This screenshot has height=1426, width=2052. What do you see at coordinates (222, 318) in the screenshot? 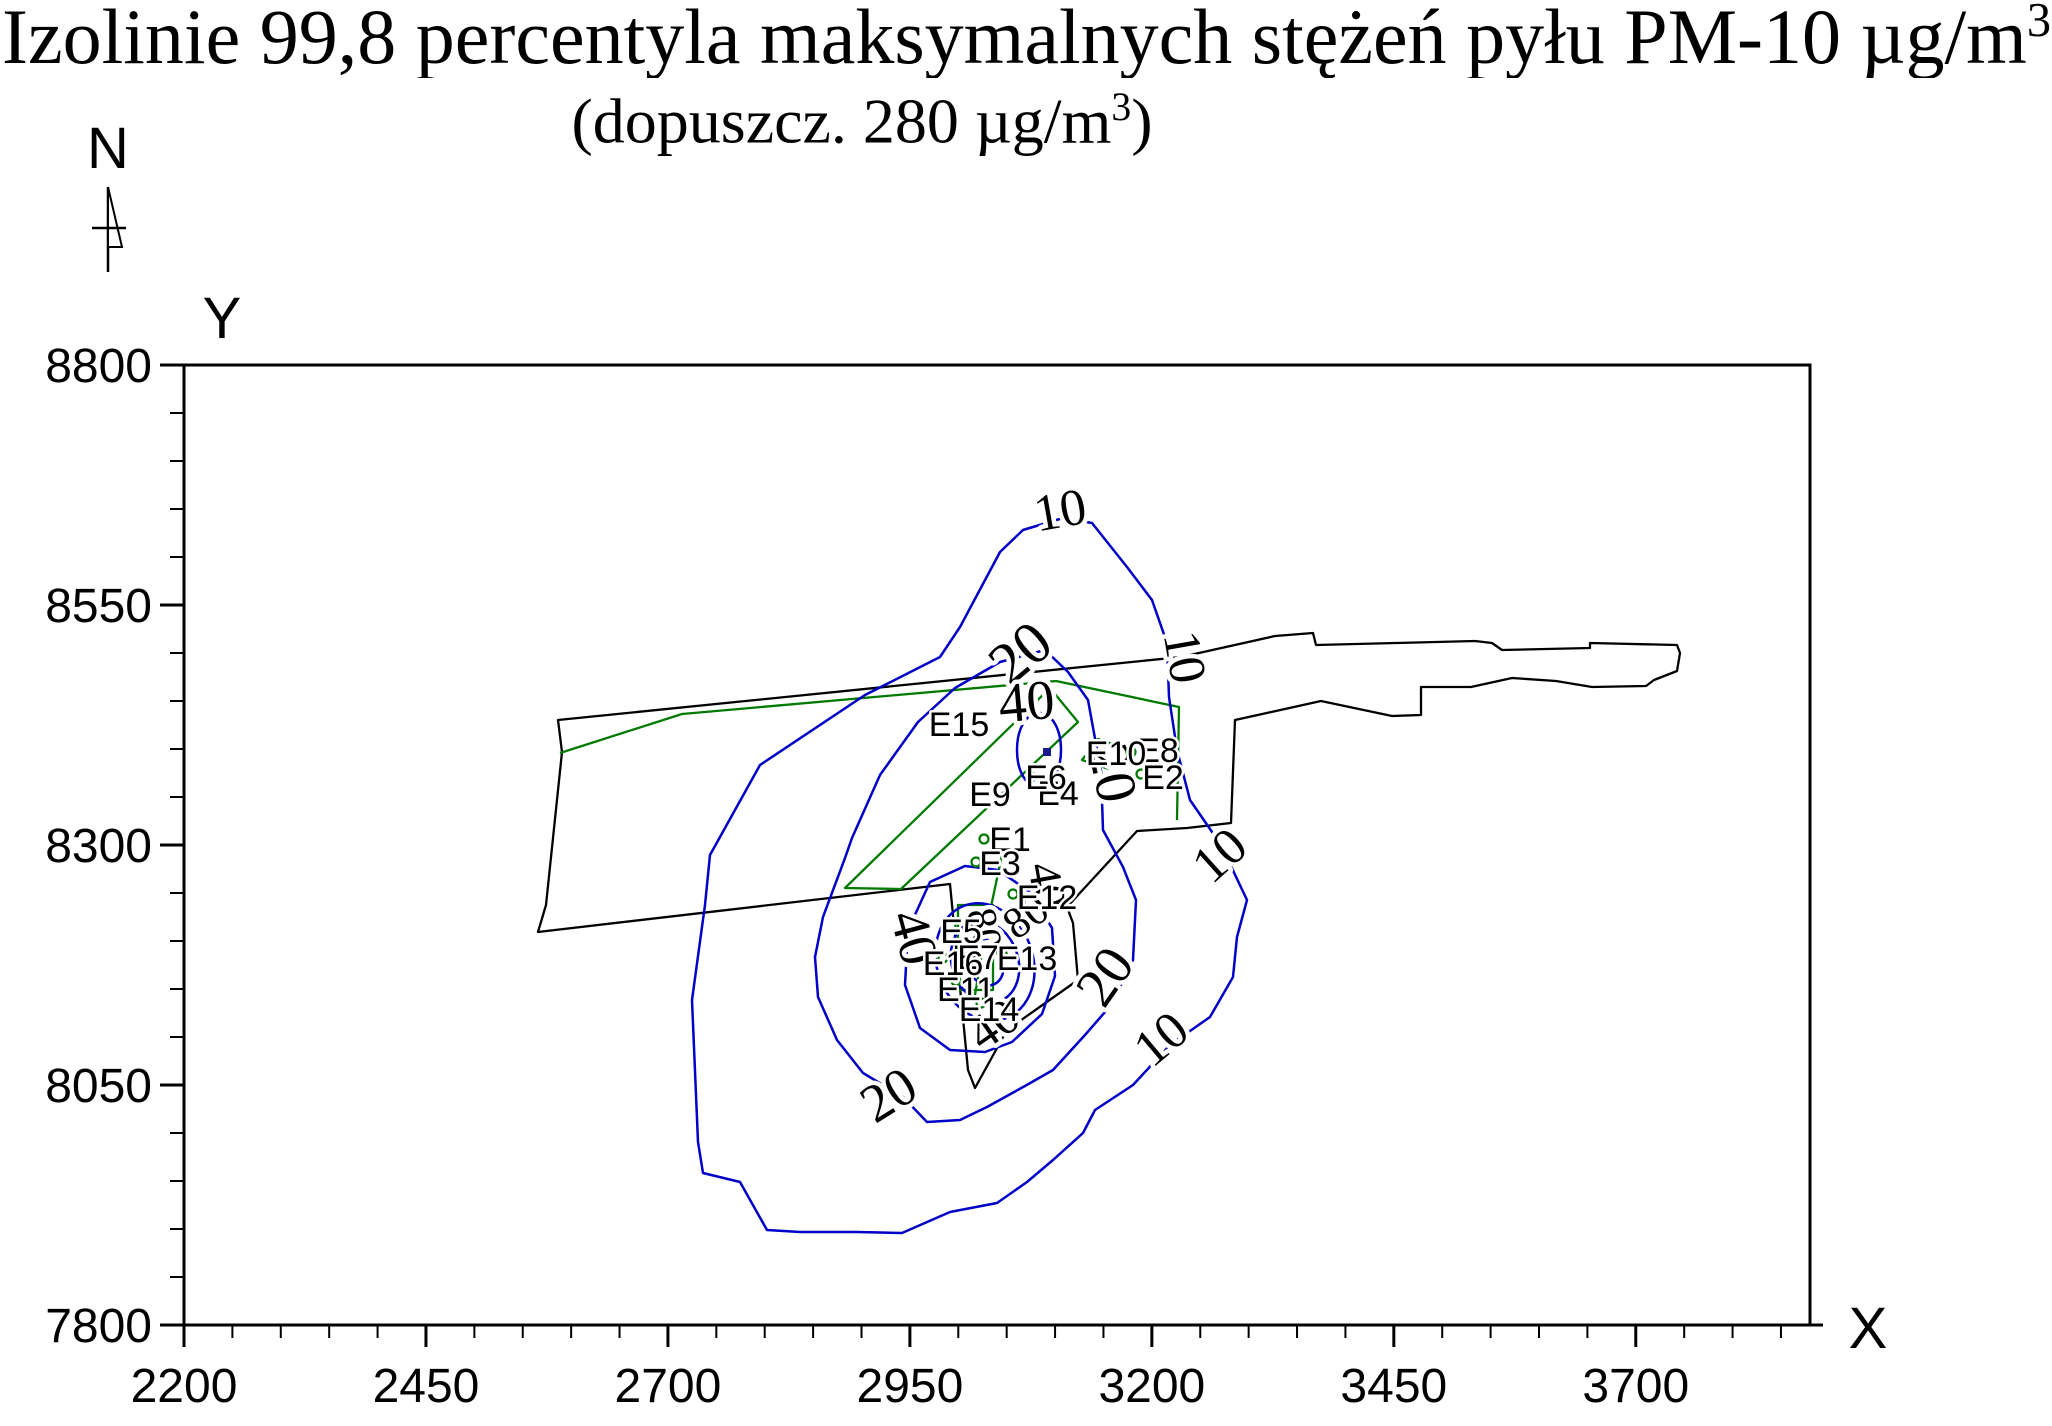
I see `y-axis-label: Y` at bounding box center [222, 318].